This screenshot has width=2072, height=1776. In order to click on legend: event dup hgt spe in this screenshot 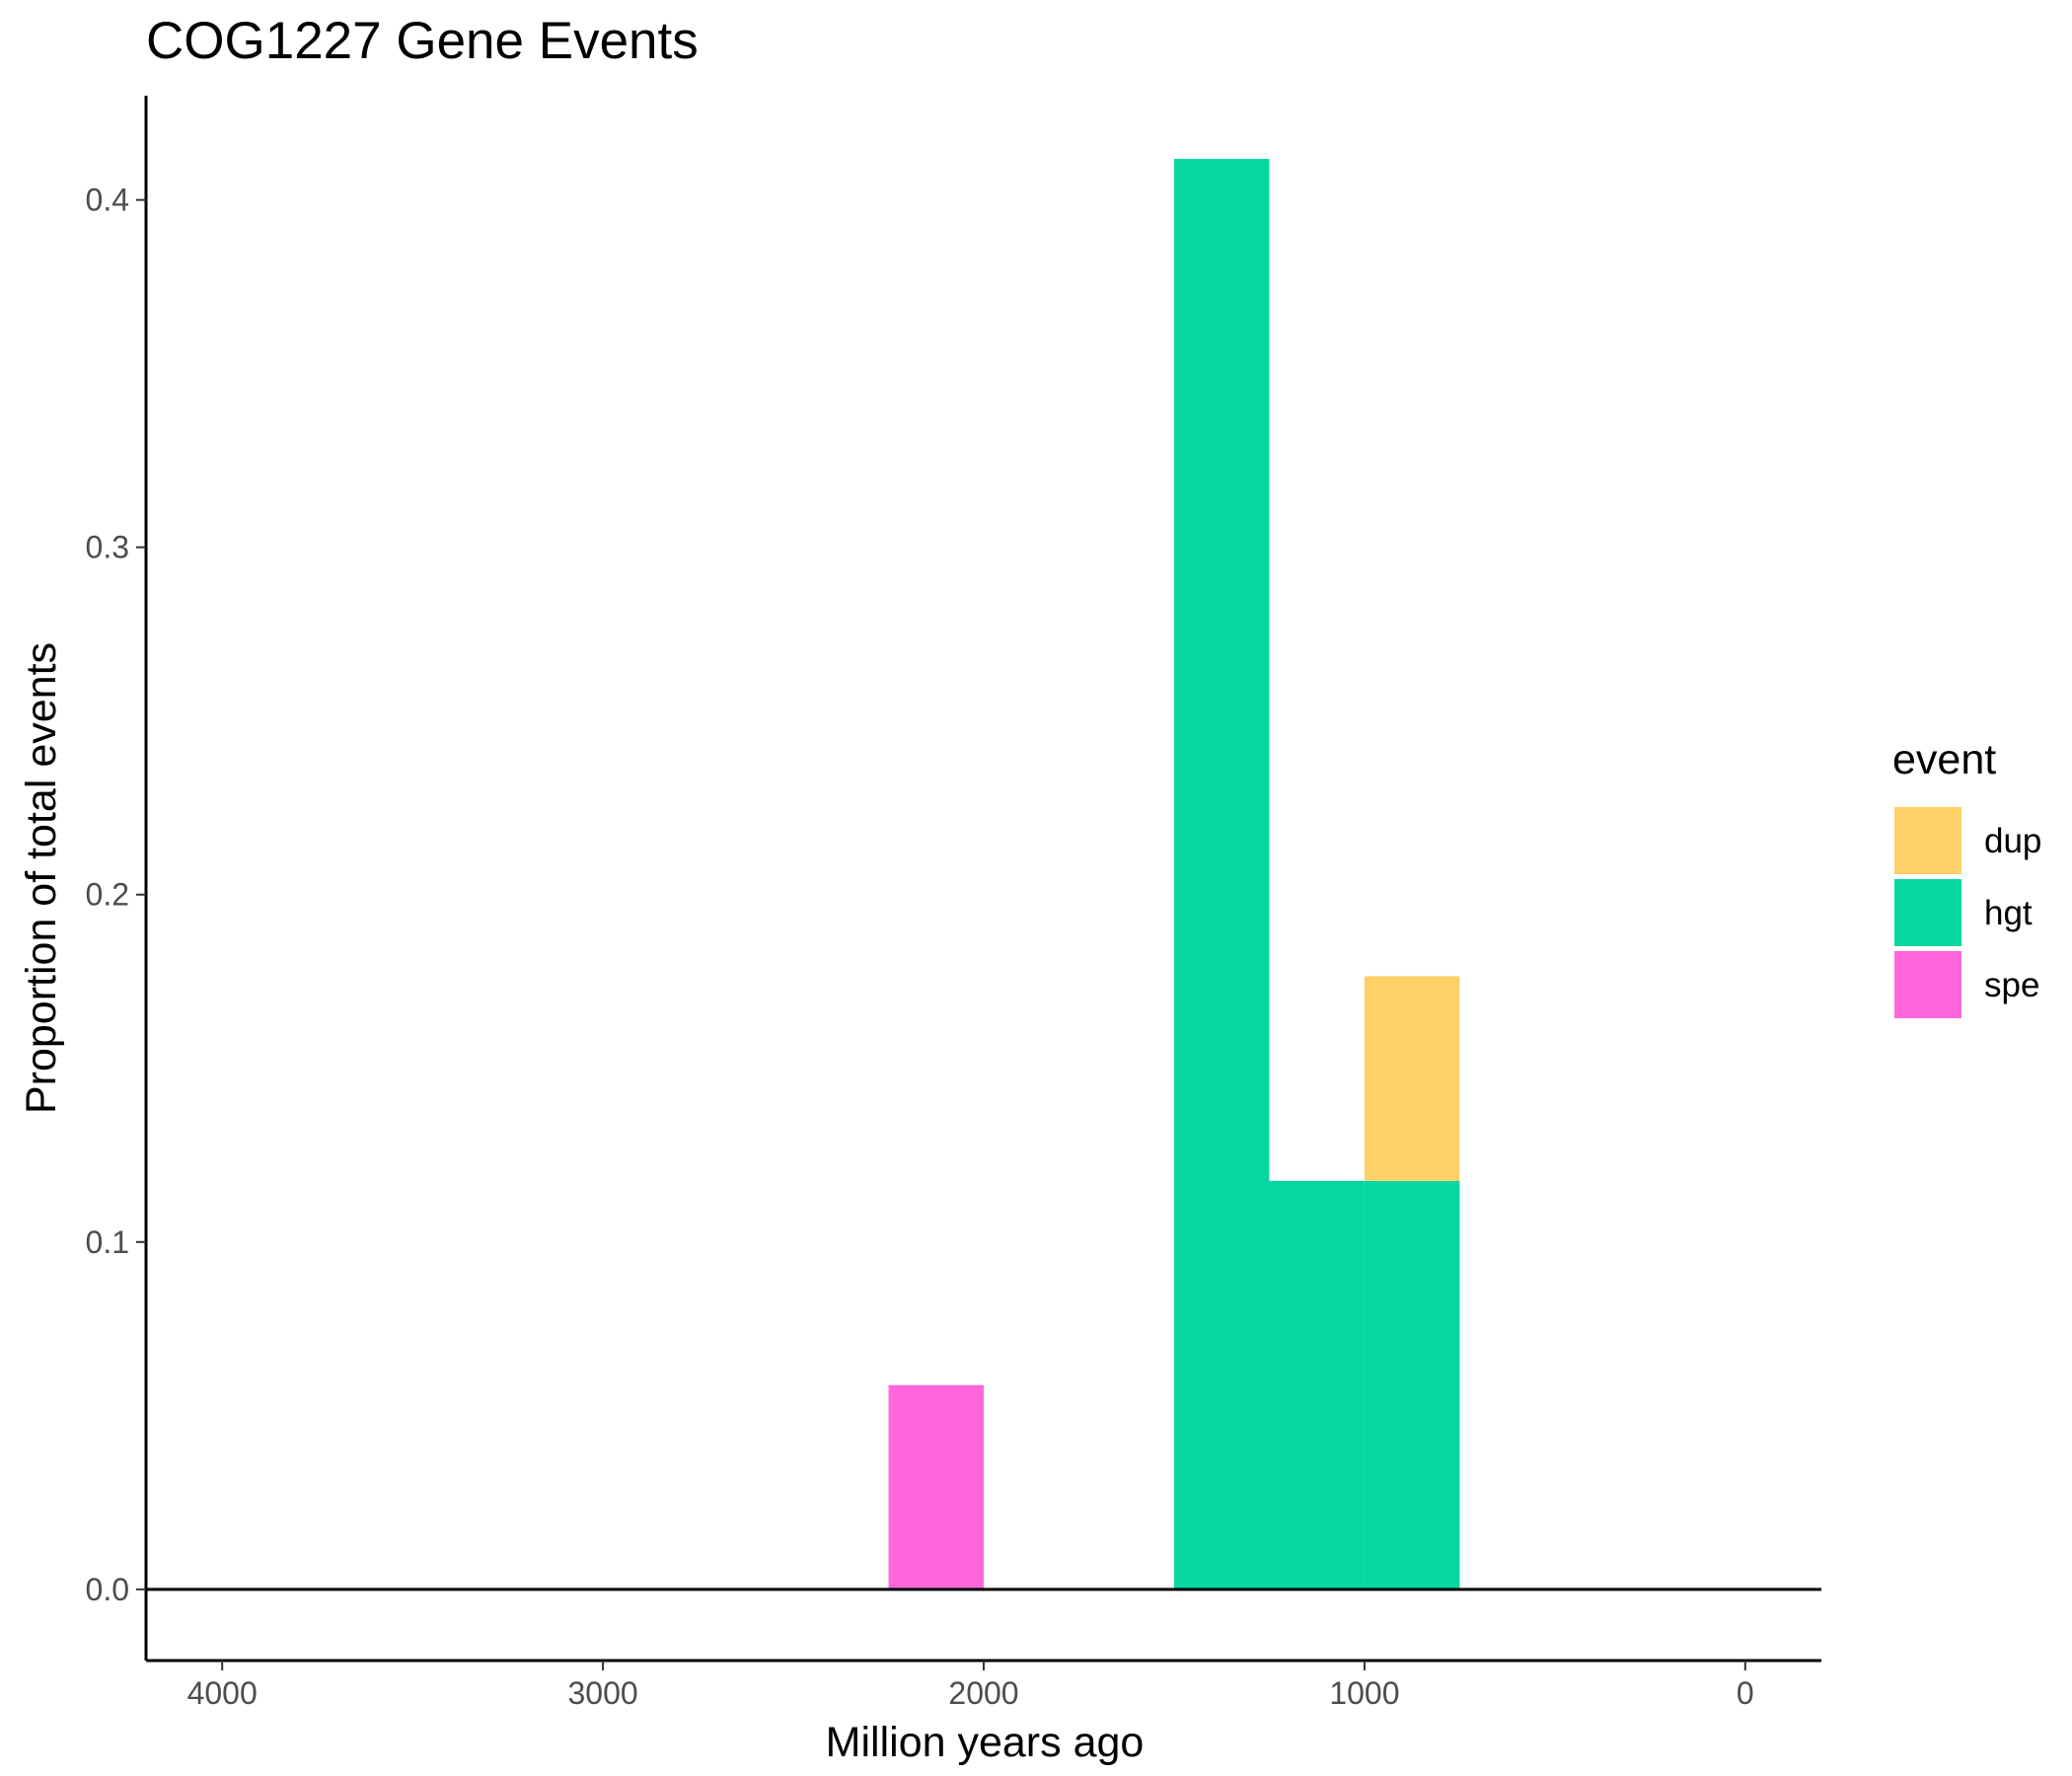, I will do `click(1966, 877)`.